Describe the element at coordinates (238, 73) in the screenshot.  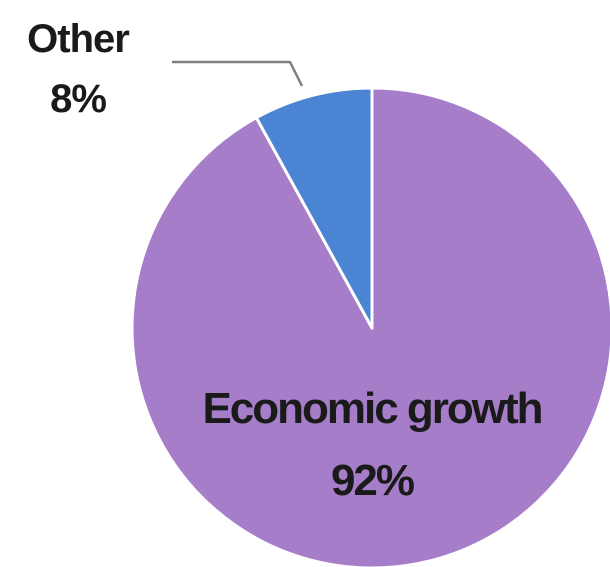
I see `other-leader-line` at that location.